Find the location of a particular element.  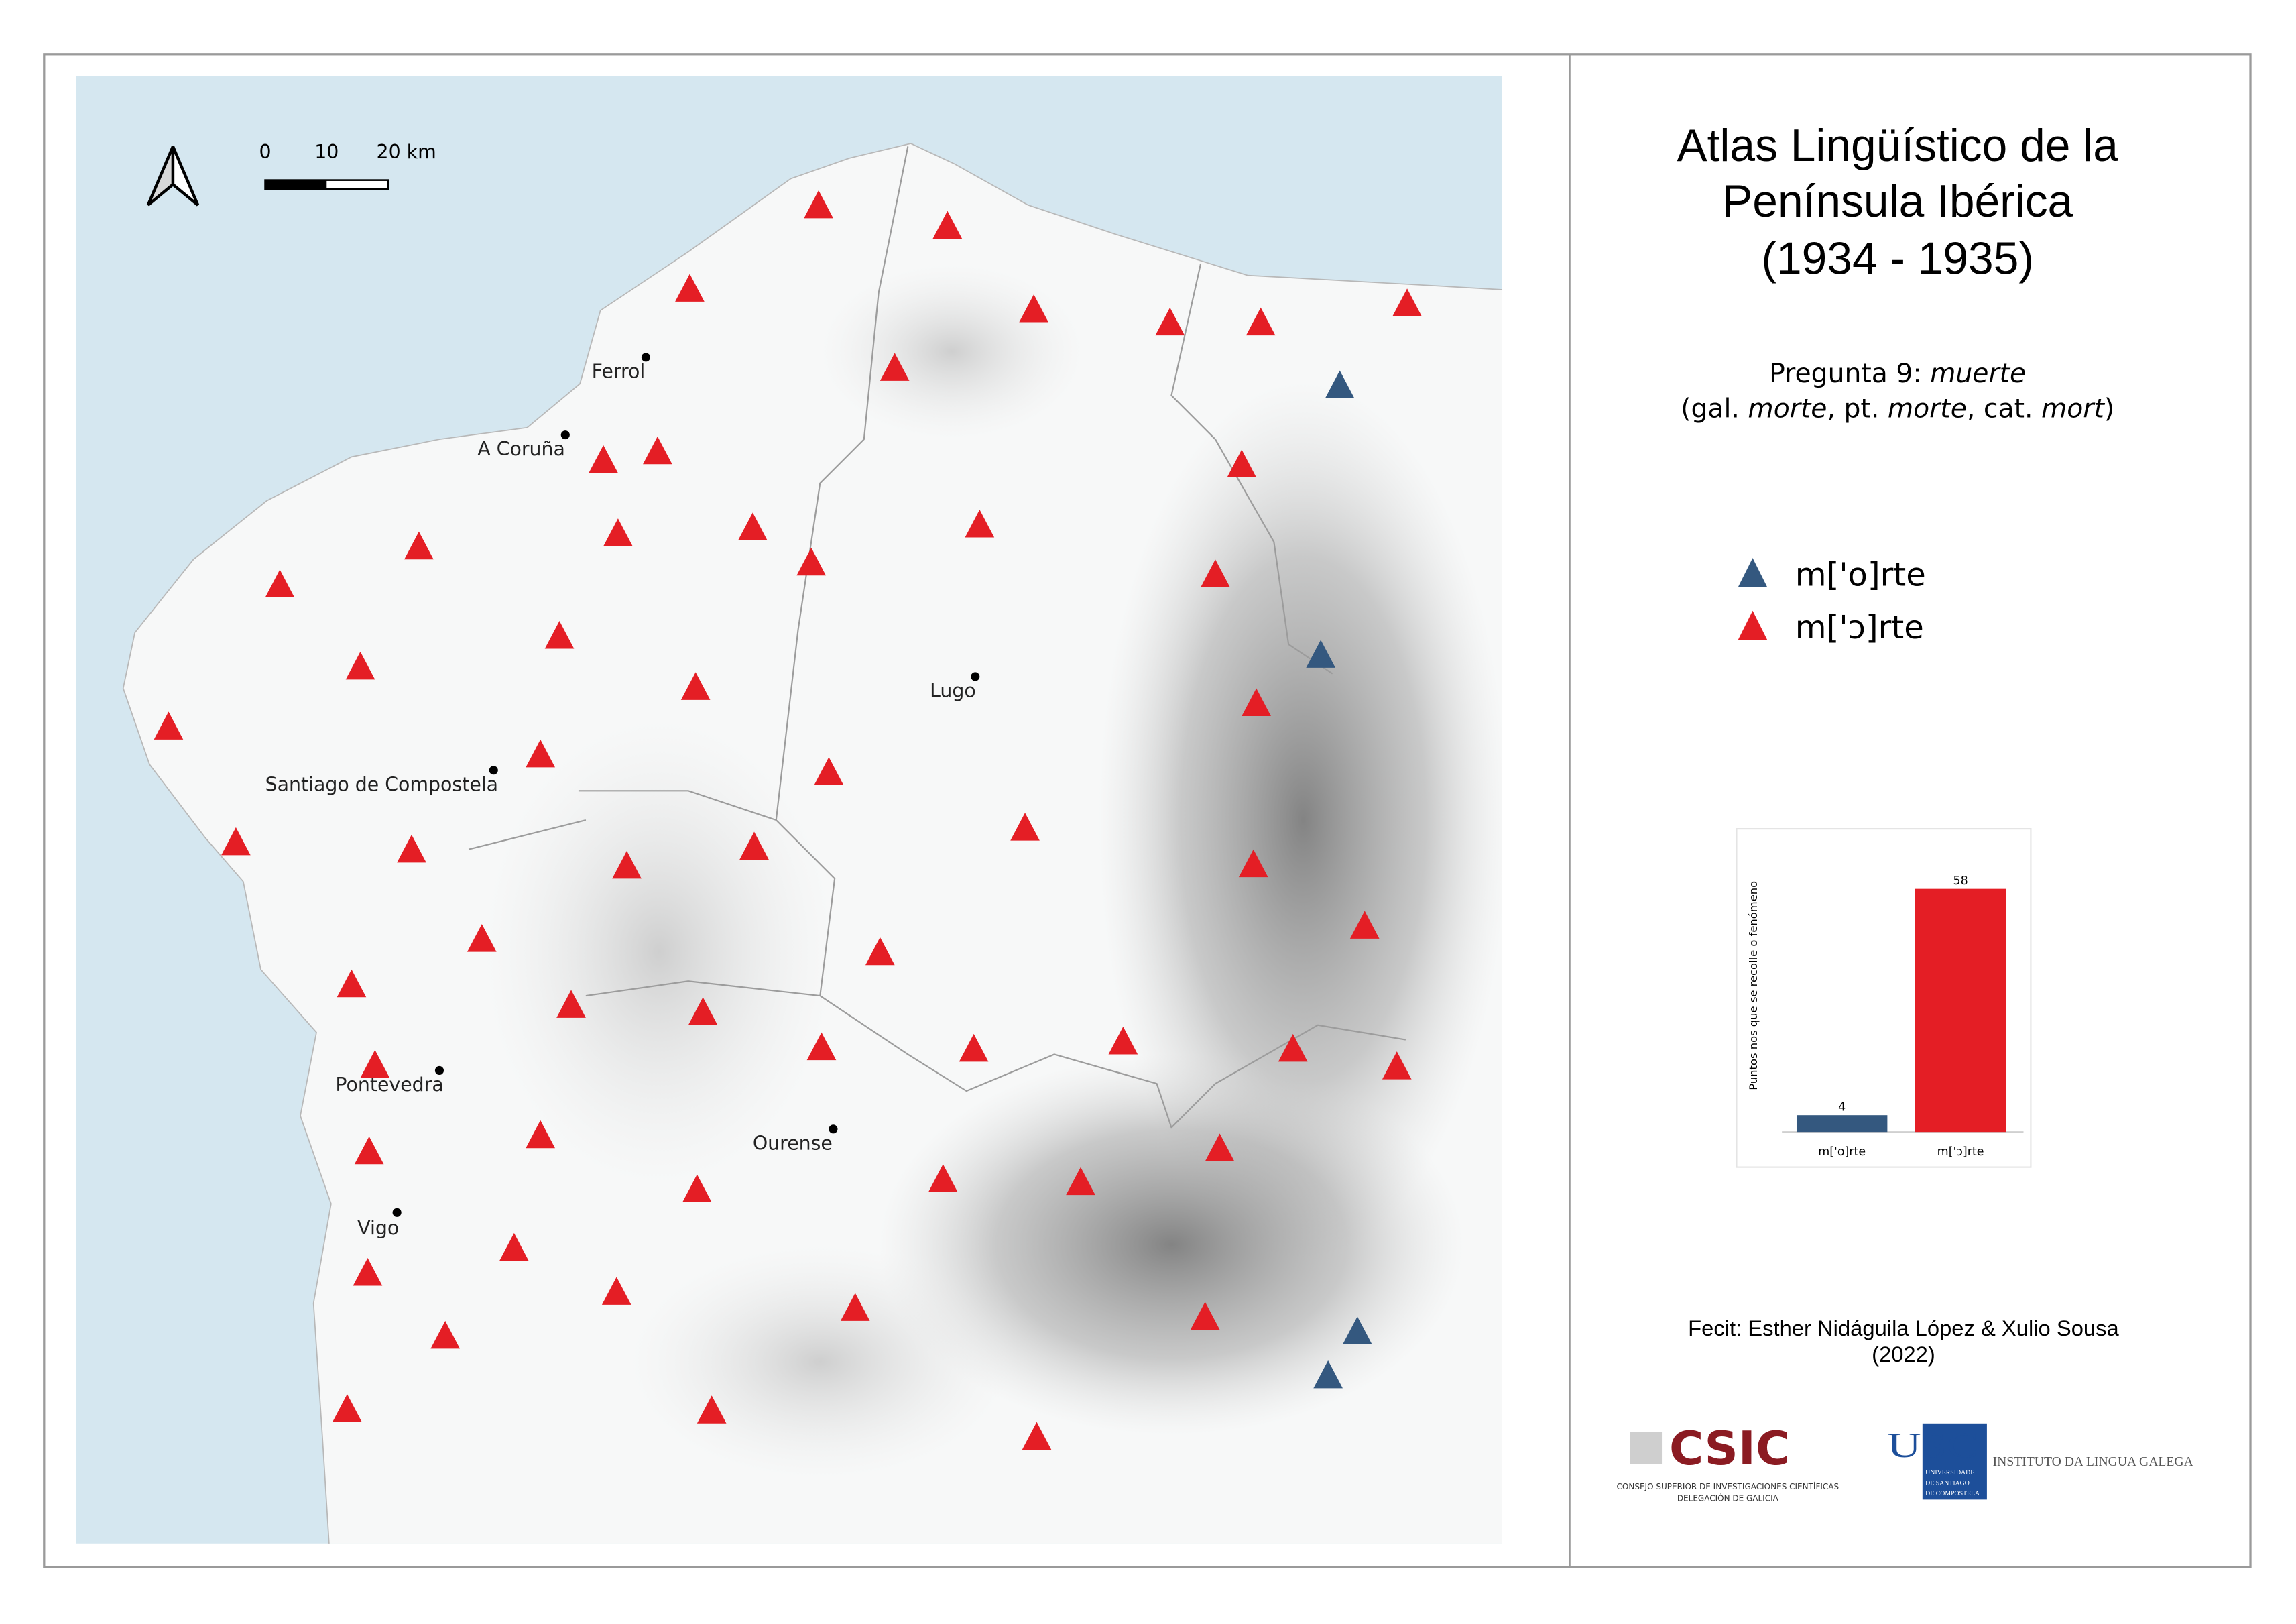

relief-north is located at coordinates (952, 352).